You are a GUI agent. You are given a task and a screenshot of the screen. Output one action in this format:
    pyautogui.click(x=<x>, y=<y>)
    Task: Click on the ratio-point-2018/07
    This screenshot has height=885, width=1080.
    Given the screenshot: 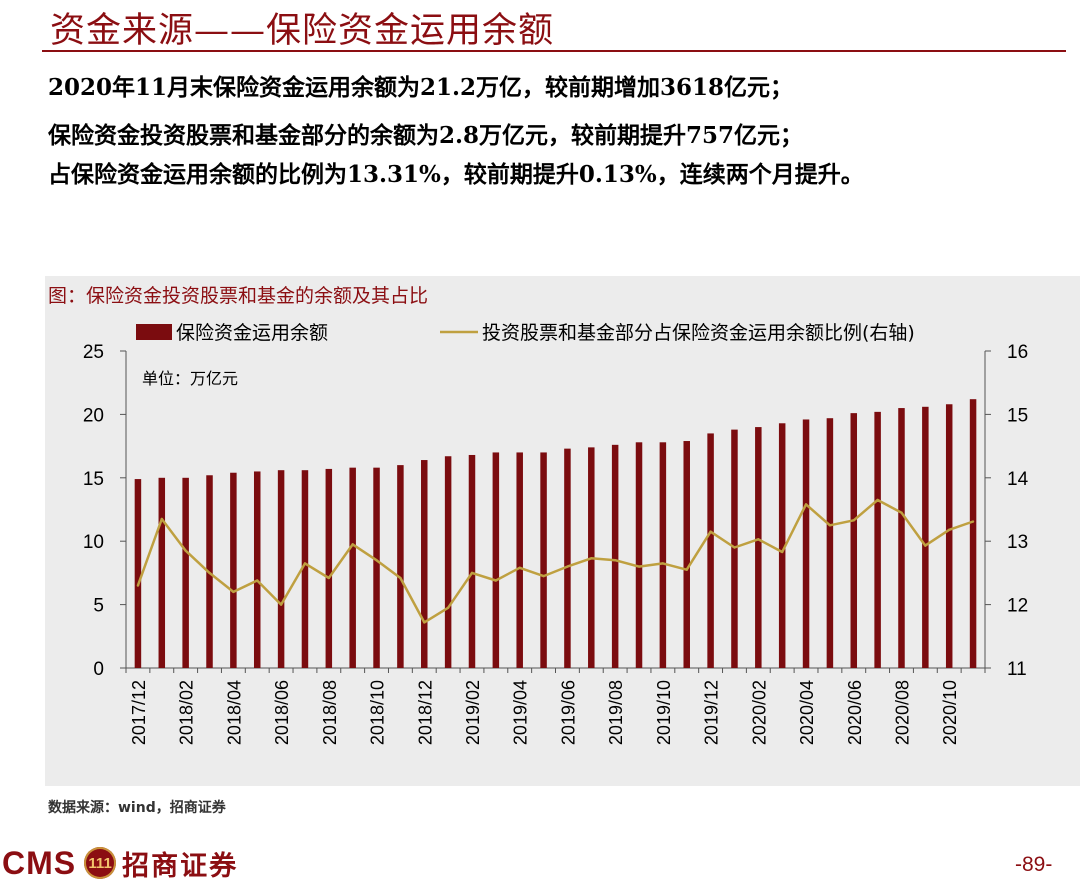 What is the action you would take?
    pyautogui.click(x=305, y=563)
    